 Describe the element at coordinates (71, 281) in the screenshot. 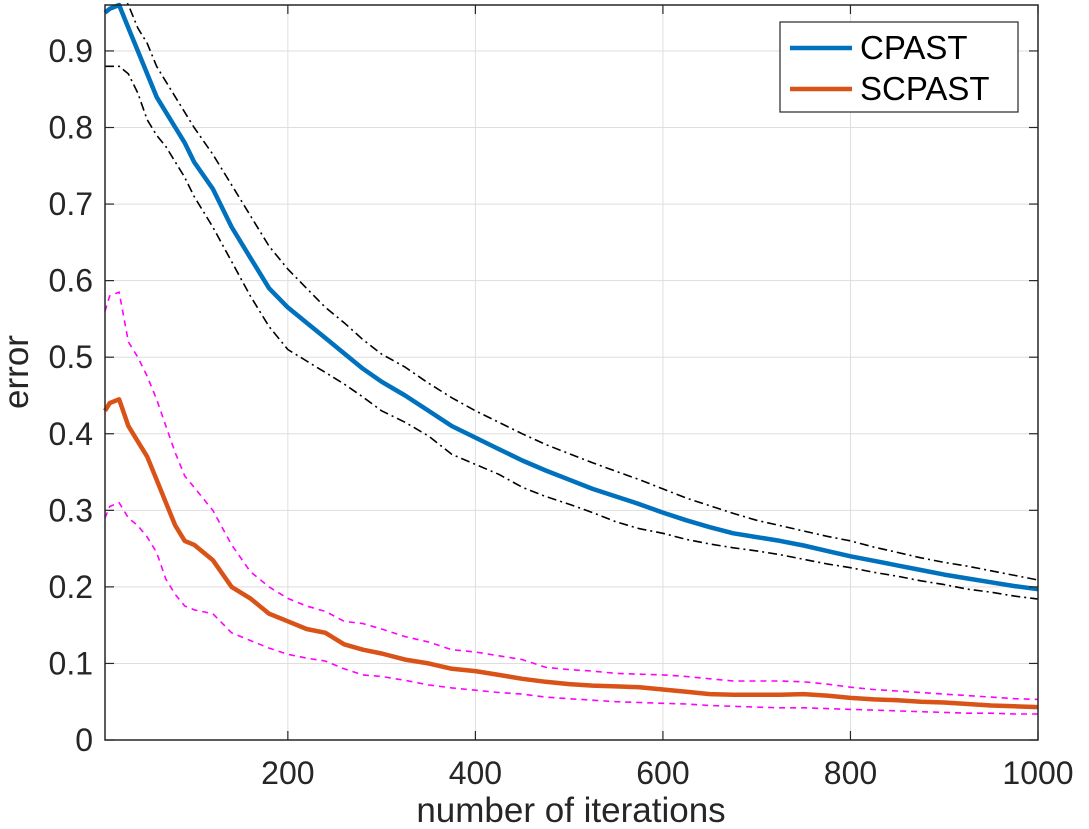

I see `y-tick-label: 0.6` at that location.